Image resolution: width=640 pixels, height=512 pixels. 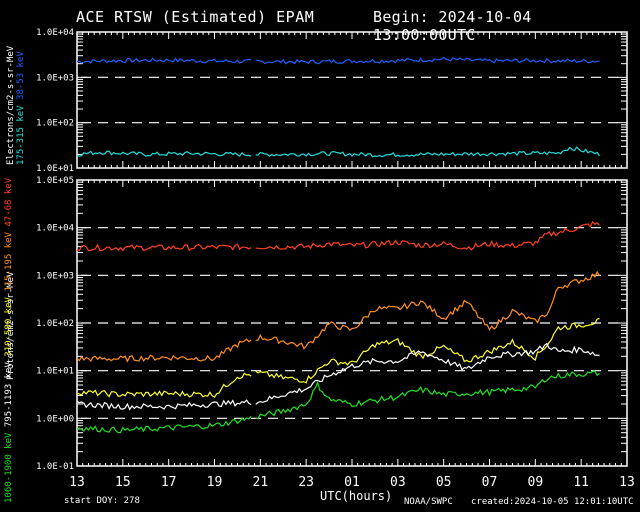 I want to click on y-axis-label: Electrons/cm2-s-sr-MeV, so click(x=11, y=105).